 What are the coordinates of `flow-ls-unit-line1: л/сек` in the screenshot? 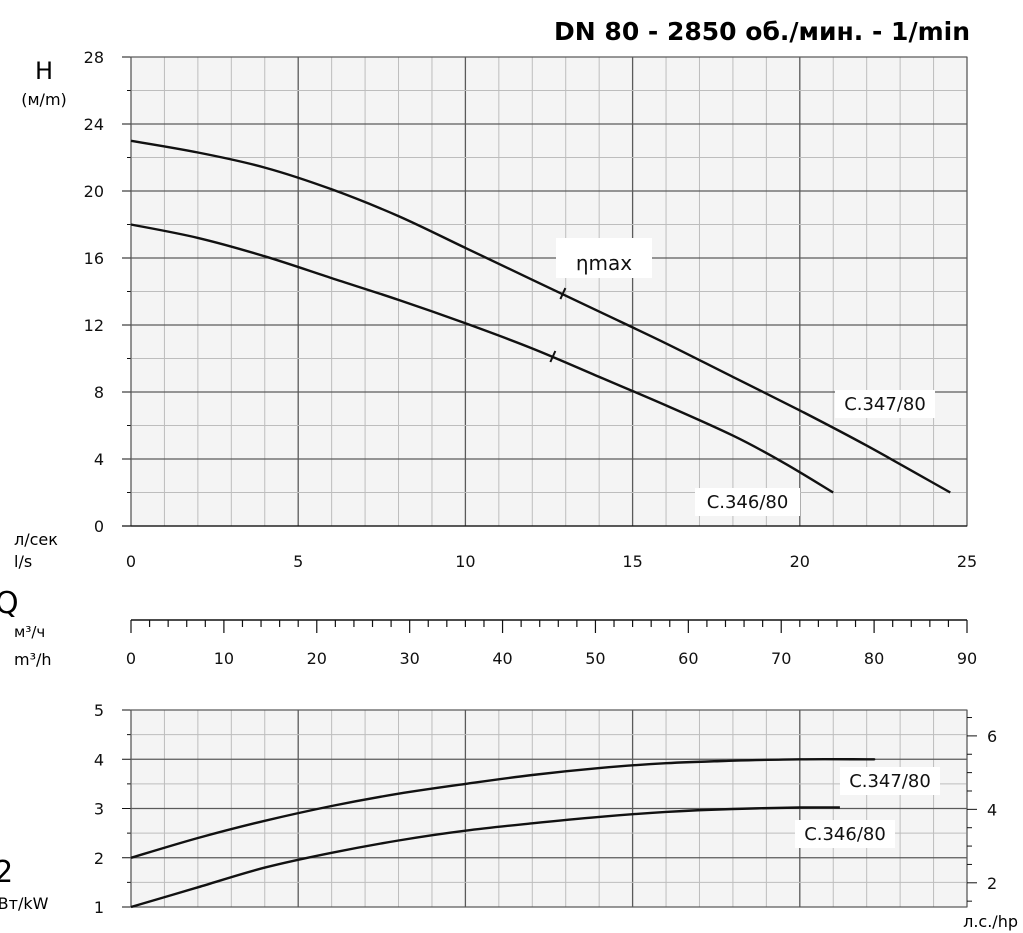 It's located at (36, 539).